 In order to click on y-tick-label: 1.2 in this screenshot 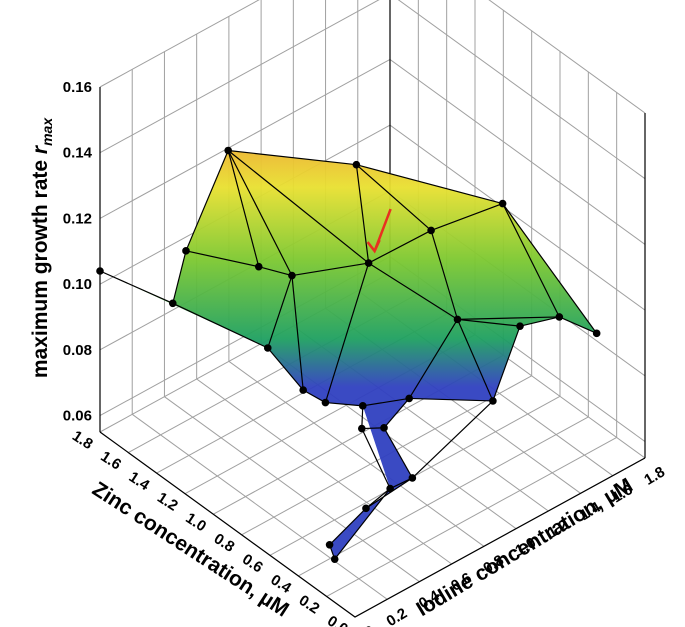, I will do `click(167, 502)`.